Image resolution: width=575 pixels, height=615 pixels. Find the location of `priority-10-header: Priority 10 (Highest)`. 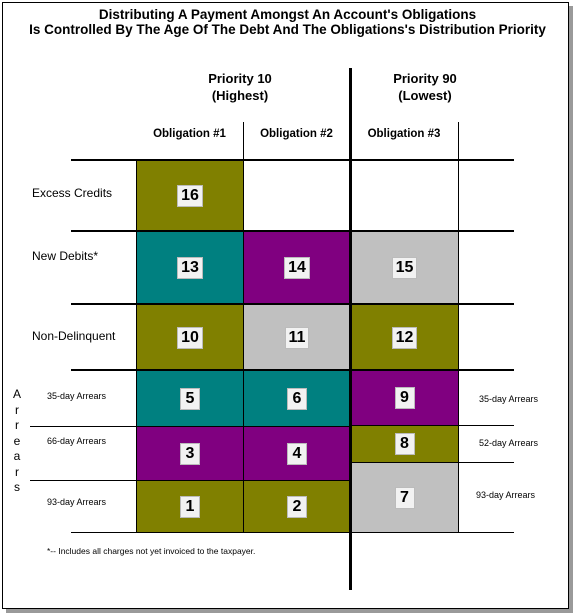

priority-10-header: Priority 10 (Highest) is located at coordinates (240, 87).